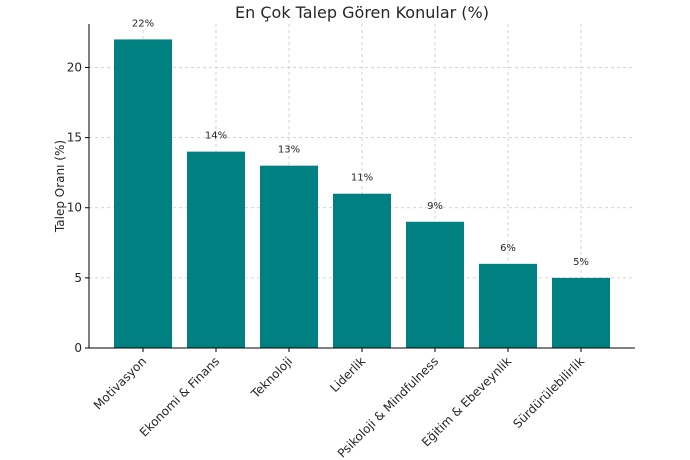  Describe the element at coordinates (143, 23) in the screenshot. I see `data-label: 22%` at that location.